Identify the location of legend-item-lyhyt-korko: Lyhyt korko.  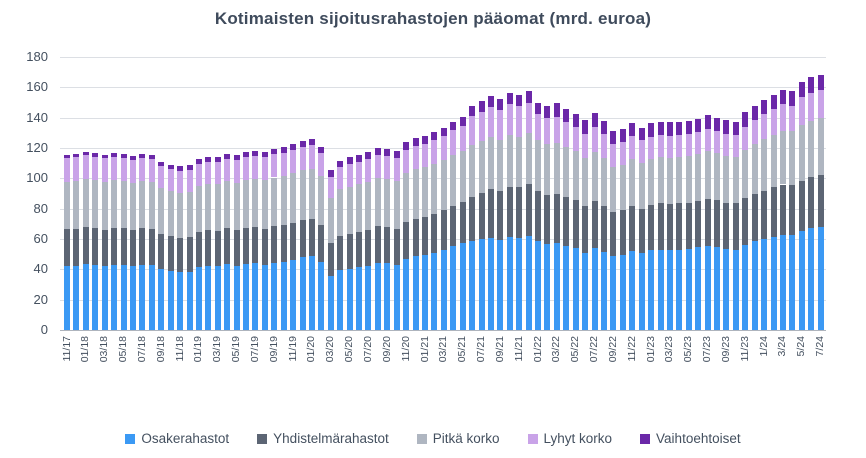
(569, 438).